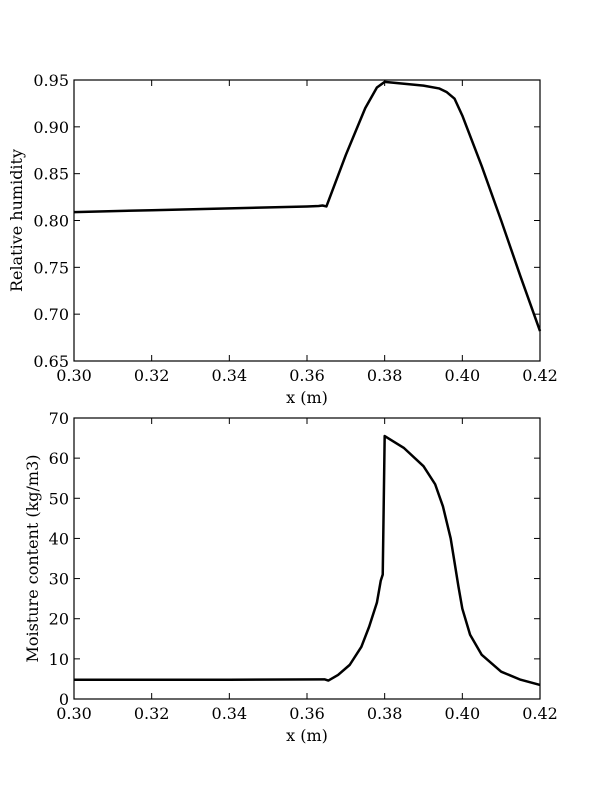  I want to click on moisture-content-xtick-label: 0.38, so click(385, 713).